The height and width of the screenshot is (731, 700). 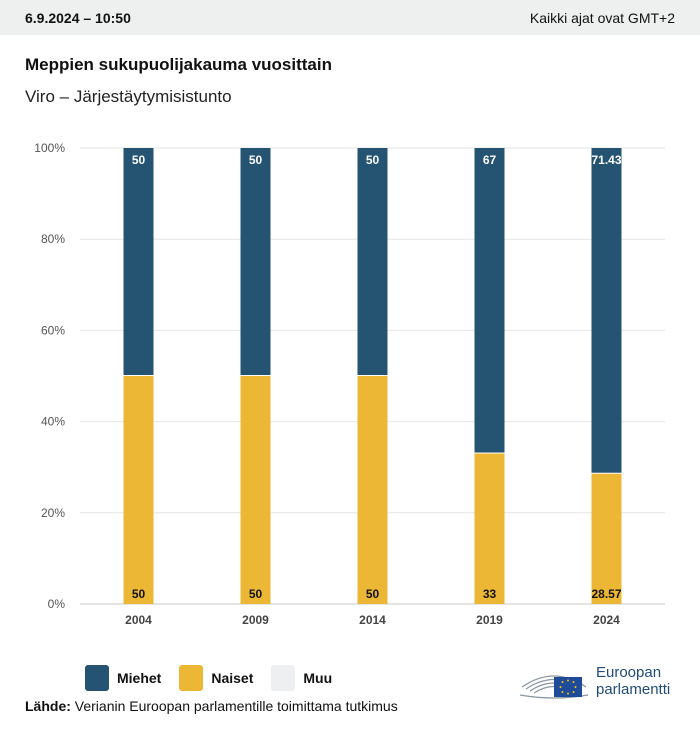 I want to click on data-label-miehet: 67, so click(x=490, y=160).